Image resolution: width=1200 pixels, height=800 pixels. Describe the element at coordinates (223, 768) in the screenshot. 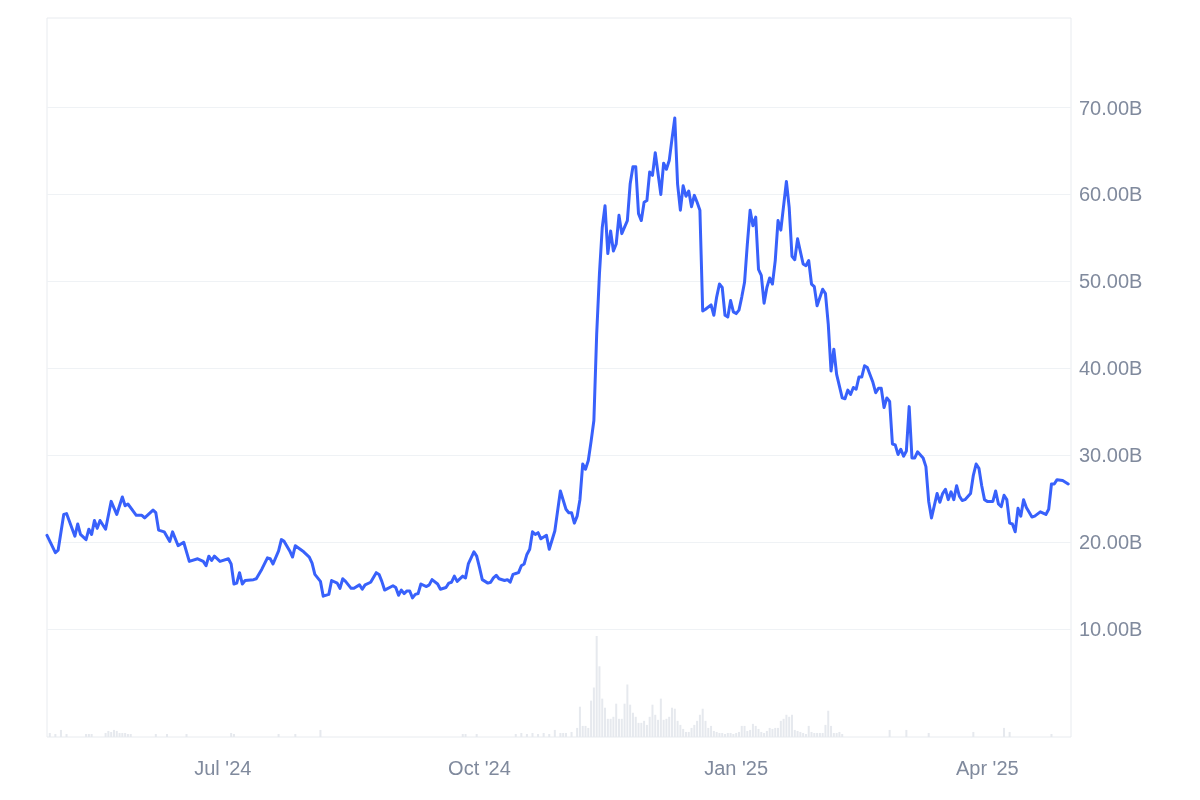

I see `x-tick-label: Jul '24` at that location.